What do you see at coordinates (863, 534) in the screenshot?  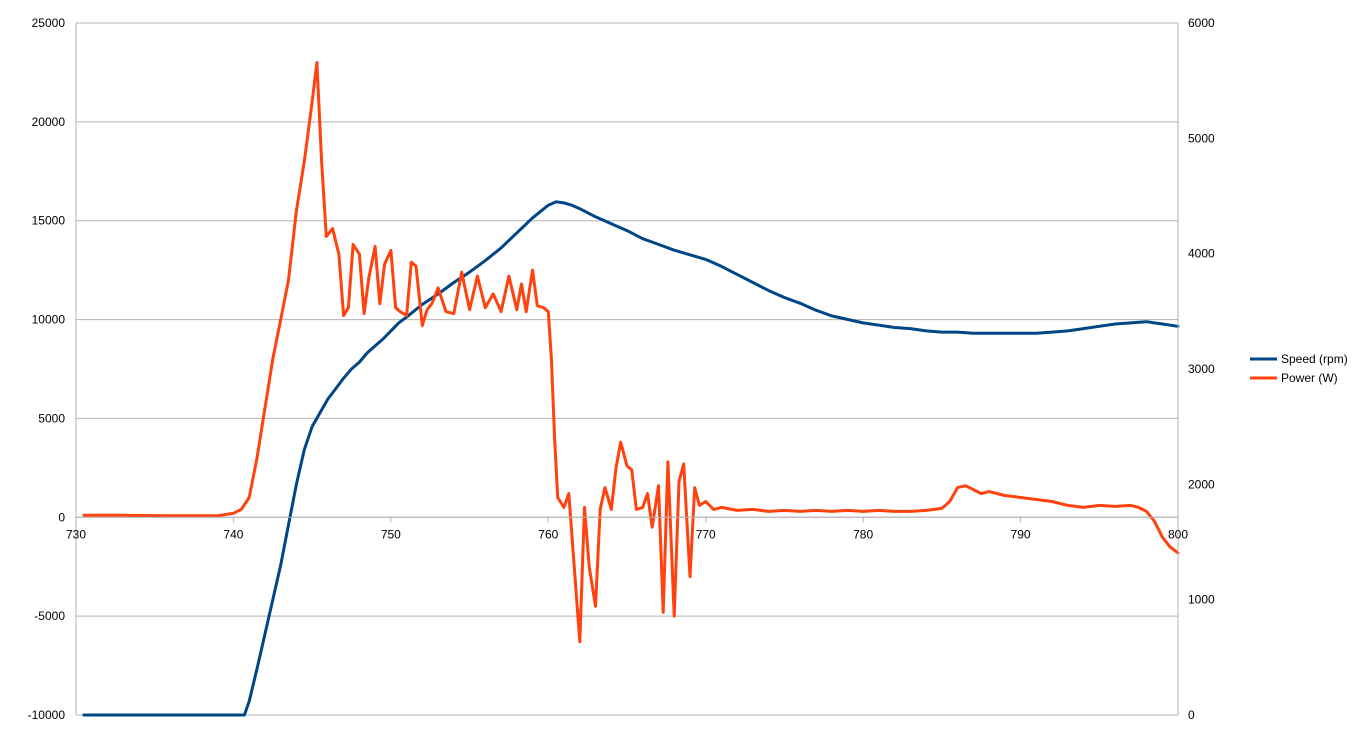 I see `x-tick-label: 780` at bounding box center [863, 534].